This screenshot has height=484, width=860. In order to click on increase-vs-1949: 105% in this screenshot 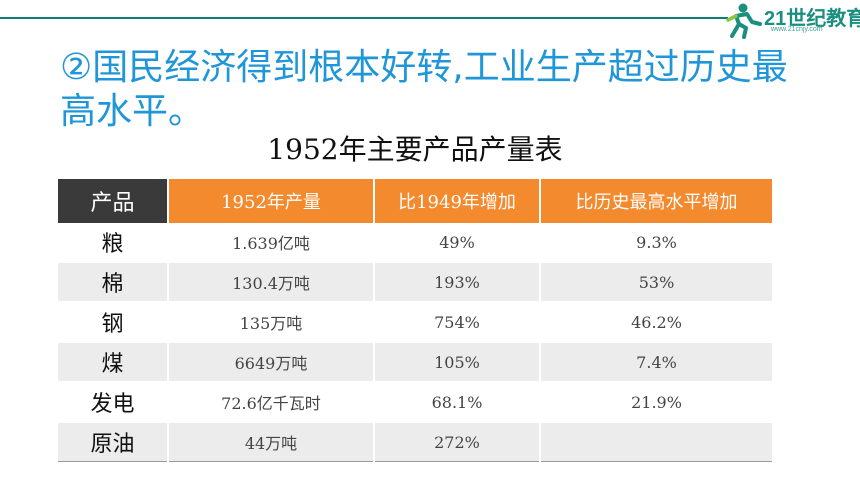, I will do `click(457, 362)`.